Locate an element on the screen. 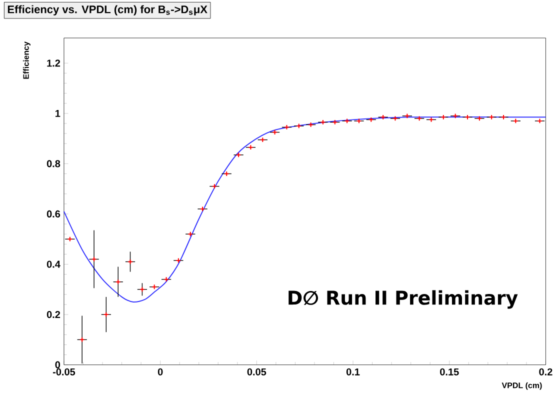 Image resolution: width=556 pixels, height=405 pixels. y-tick-label: 0.2 is located at coordinates (53, 314).